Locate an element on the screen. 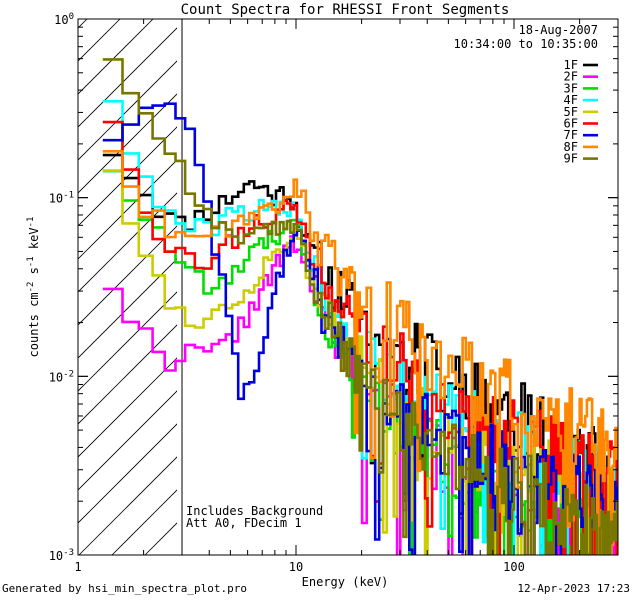  legend-label-1f: 1F is located at coordinates (571, 65).